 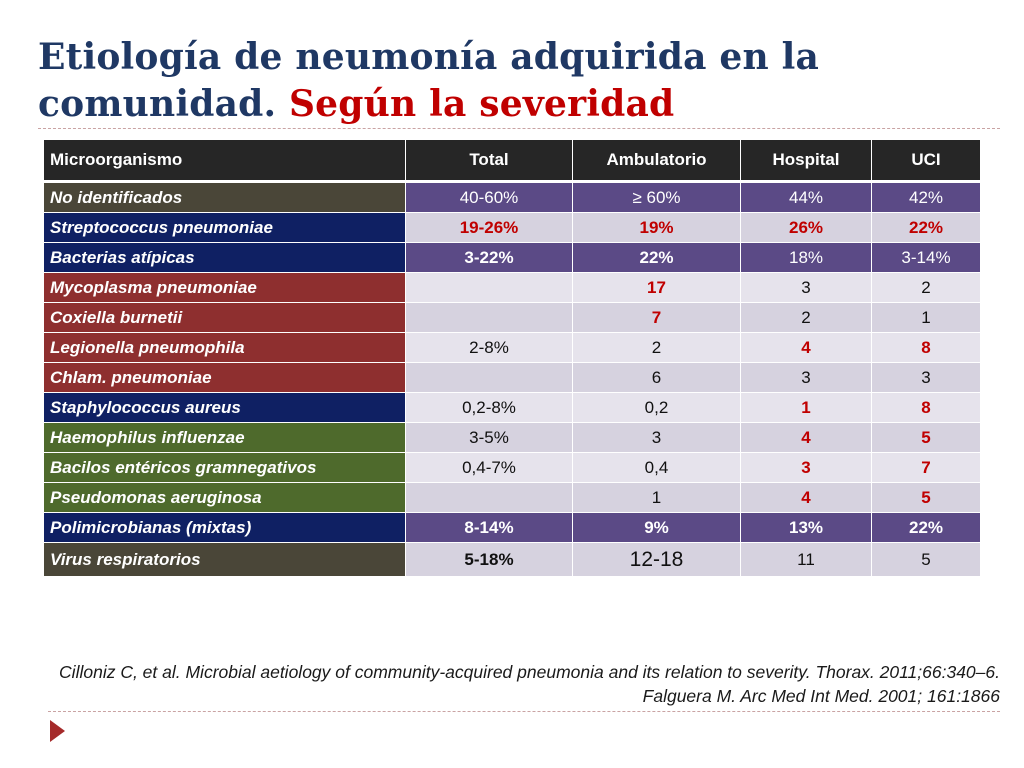 I want to click on header-total: Total, so click(x=489, y=161).